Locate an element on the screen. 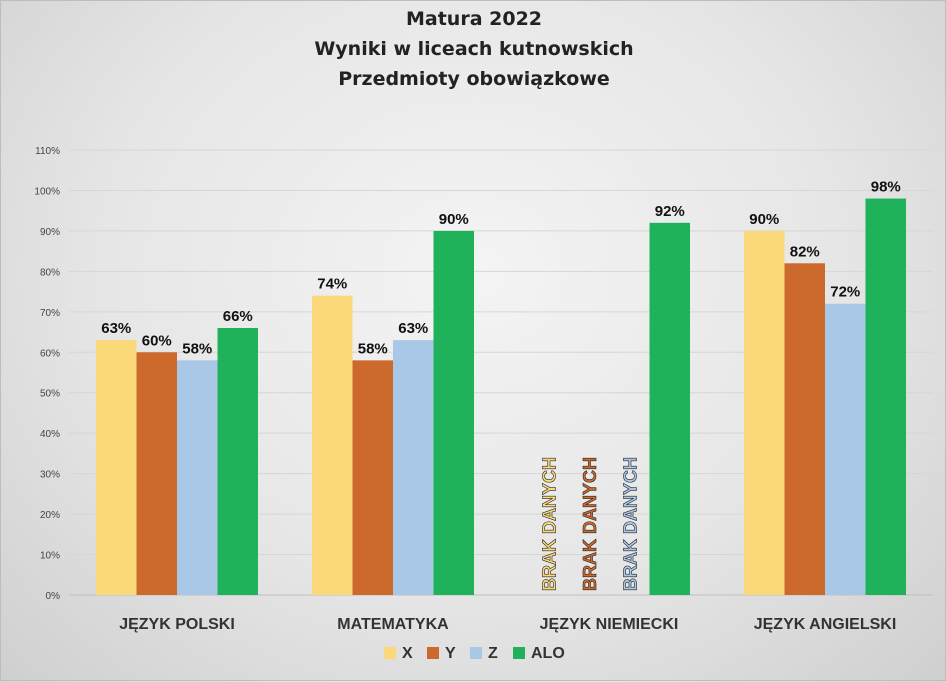  x-category-label: JĘZYK NIEMIECKI is located at coordinates (609, 624).